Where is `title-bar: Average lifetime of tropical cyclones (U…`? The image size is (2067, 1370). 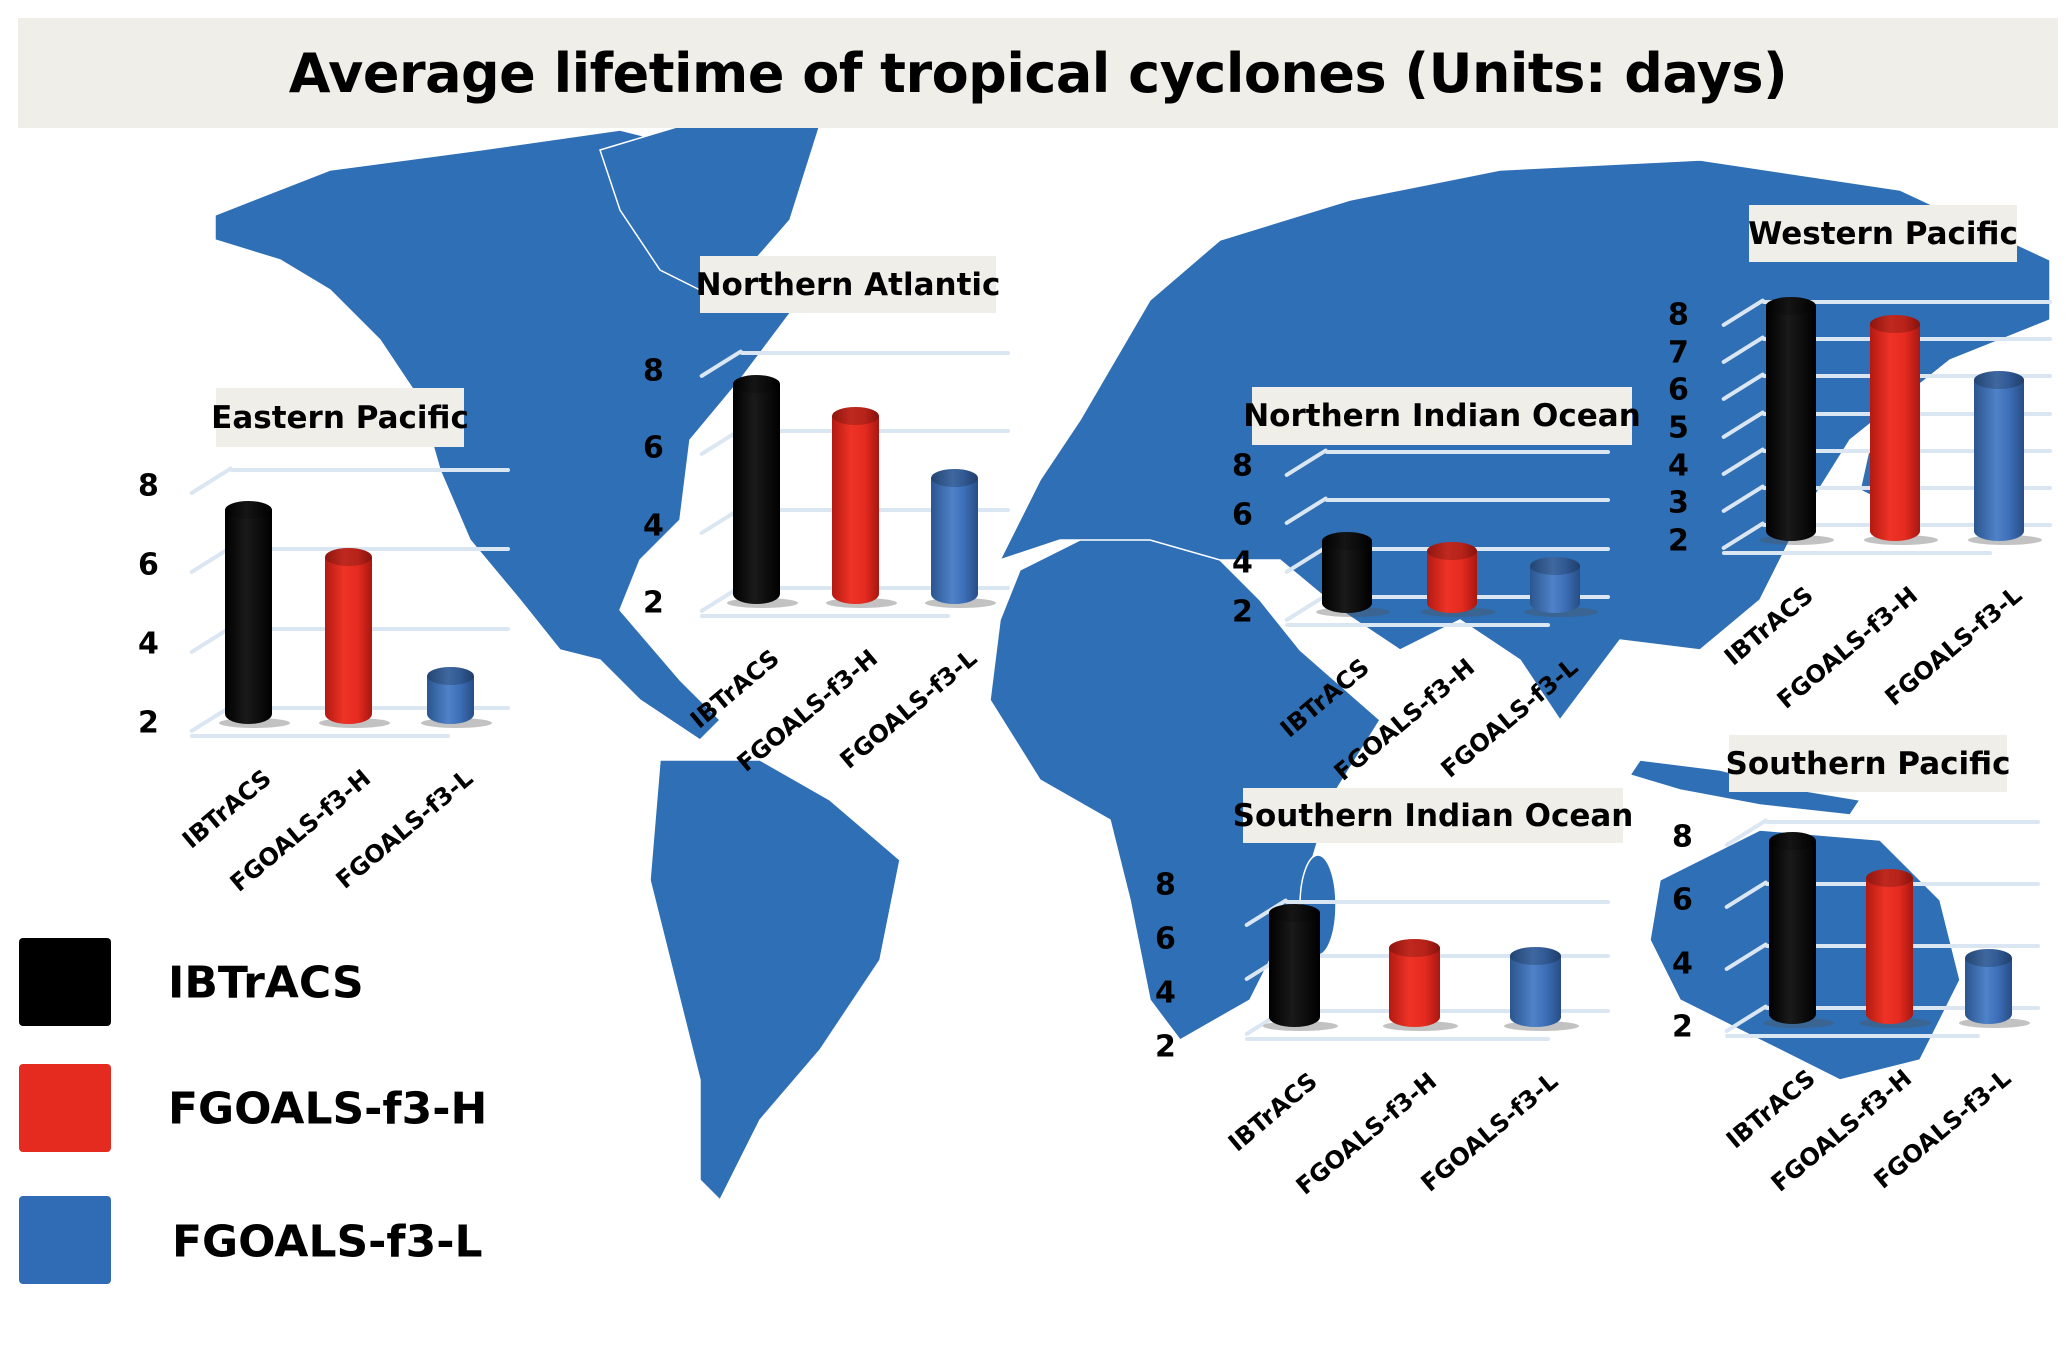 title-bar: Average lifetime of tropical cyclones (U… is located at coordinates (1038, 73).